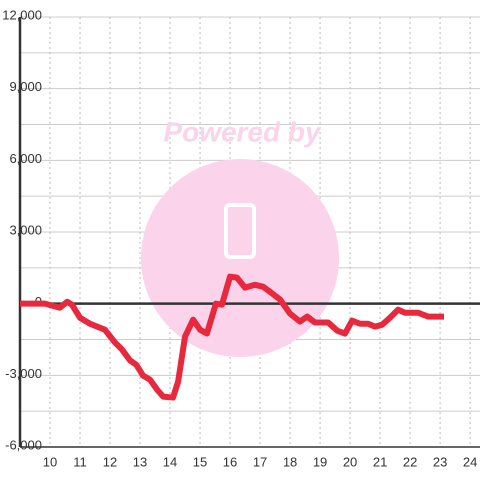 The height and width of the screenshot is (480, 480). Describe the element at coordinates (200, 461) in the screenshot. I see `x-tick-label: 15` at that location.